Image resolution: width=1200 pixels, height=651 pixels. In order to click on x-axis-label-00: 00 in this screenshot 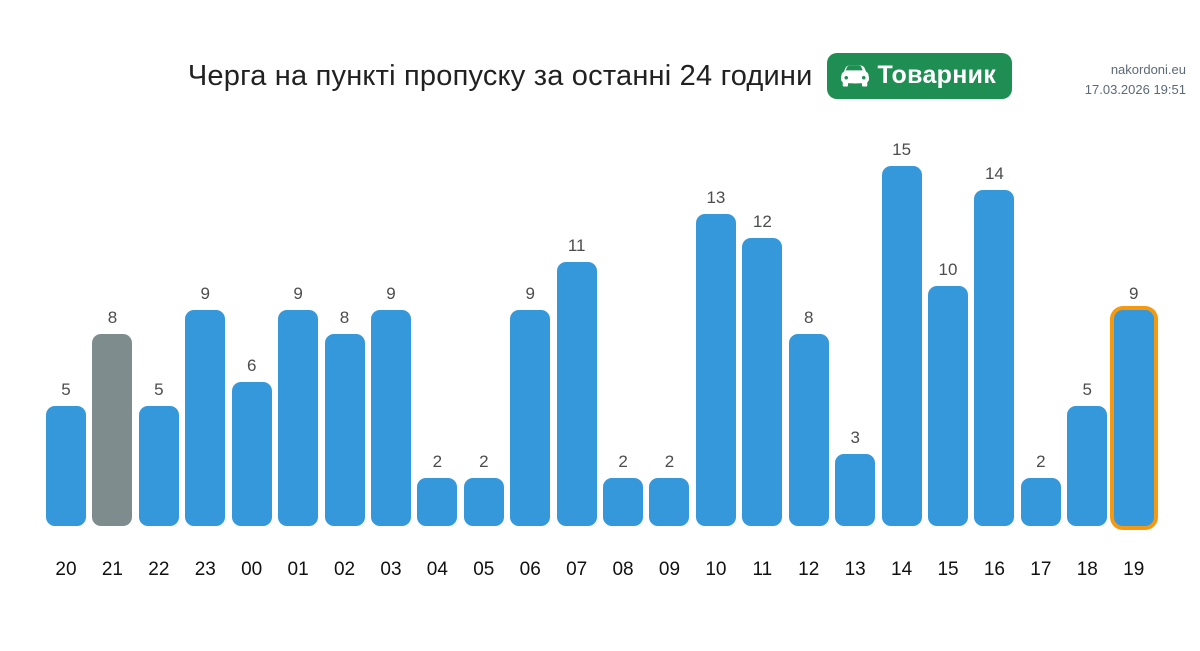, I will do `click(252, 569)`.